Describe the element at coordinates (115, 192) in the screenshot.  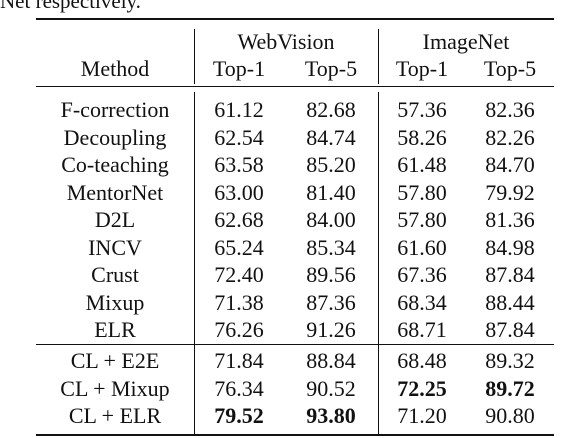
I see `table-row-method: MentorNet` at that location.